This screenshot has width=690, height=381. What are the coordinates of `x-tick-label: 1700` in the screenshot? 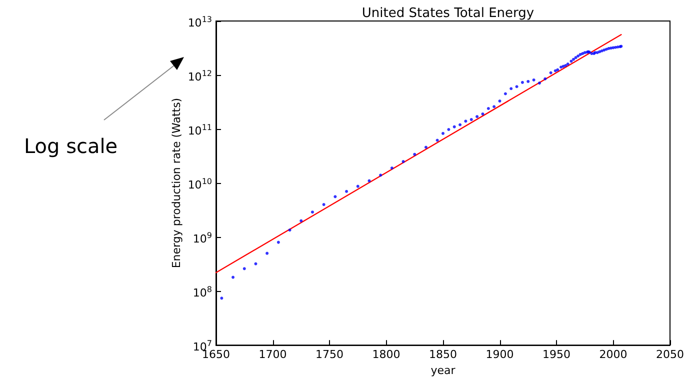 It's located at (272, 355).